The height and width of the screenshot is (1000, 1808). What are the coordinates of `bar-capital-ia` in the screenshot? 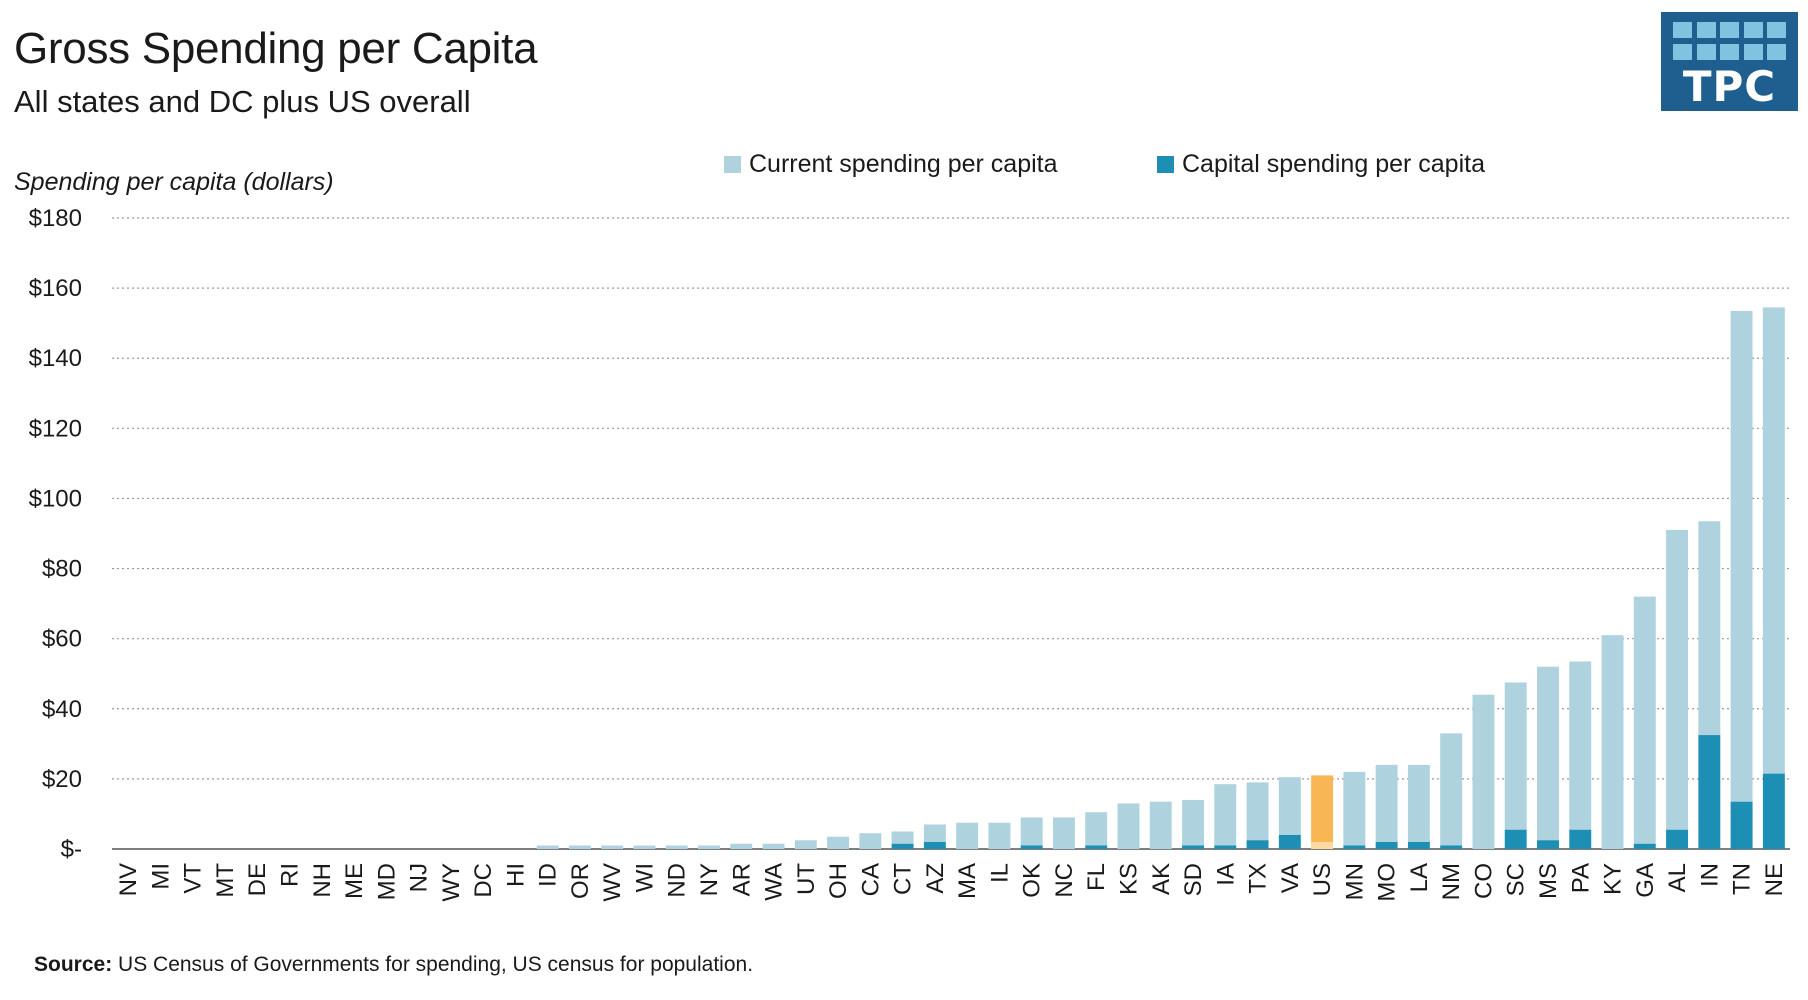 It's located at (1225, 847).